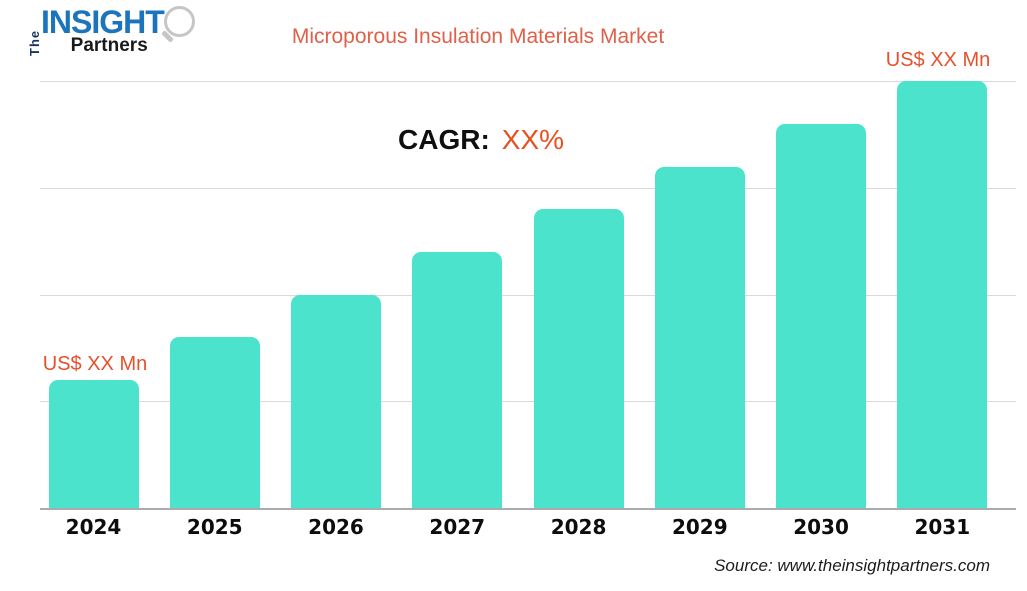  I want to click on cagr-label: CAGR:, so click(444, 139).